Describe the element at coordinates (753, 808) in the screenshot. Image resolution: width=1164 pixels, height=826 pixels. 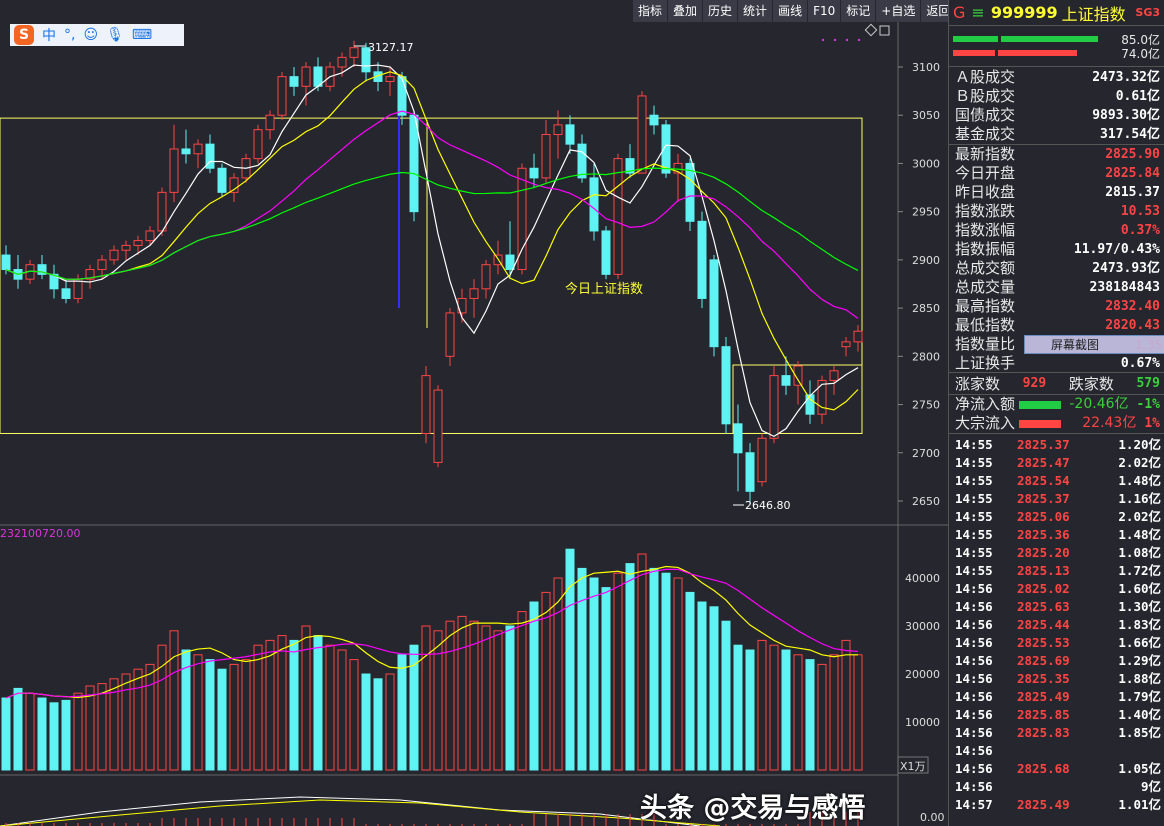
I see `watermark: 头条 @交易与感悟` at that location.